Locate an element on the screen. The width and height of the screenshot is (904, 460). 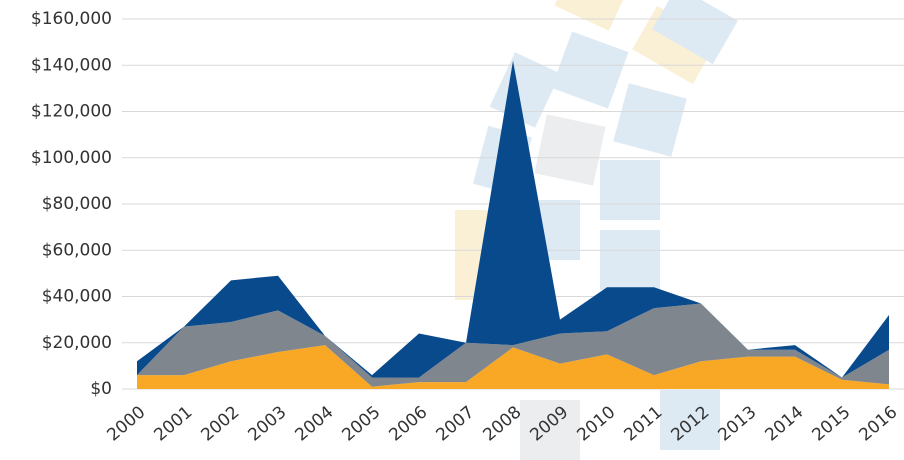
y-tick-label: $80,000 is located at coordinates (77, 204).